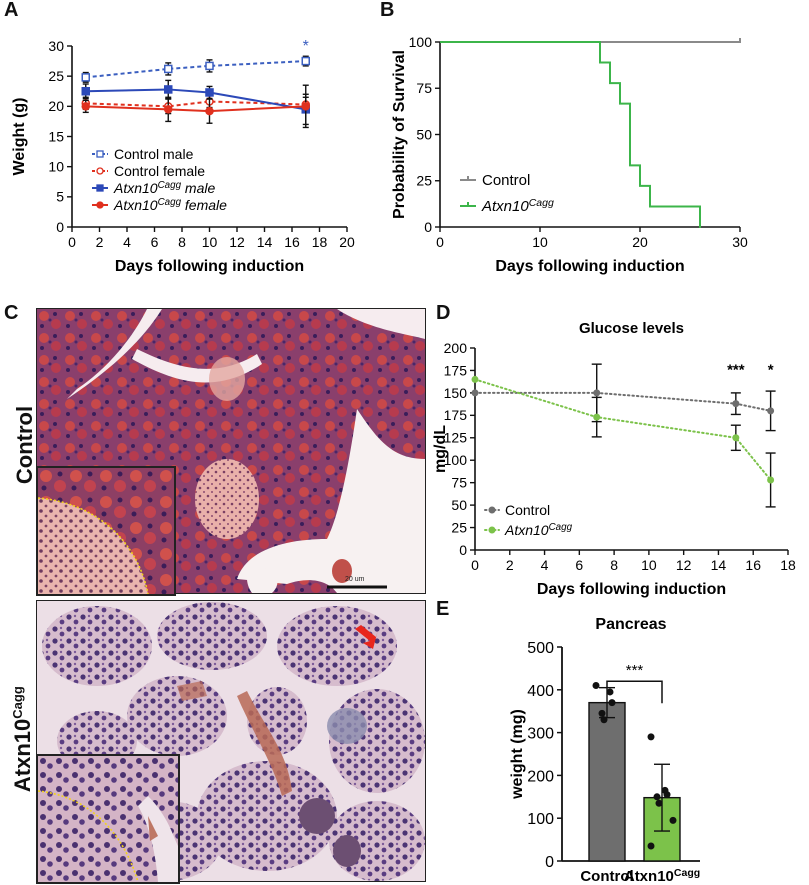 This screenshot has width=809, height=885. I want to click on legend-label: Atxn10Cagg female, so click(170, 205).